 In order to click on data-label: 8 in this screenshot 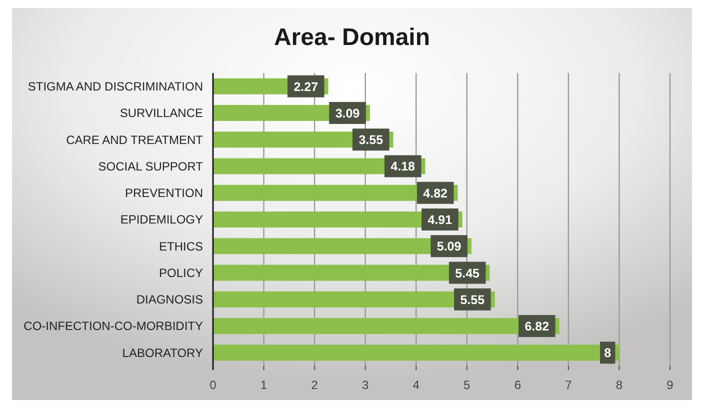, I will do `click(608, 353)`.